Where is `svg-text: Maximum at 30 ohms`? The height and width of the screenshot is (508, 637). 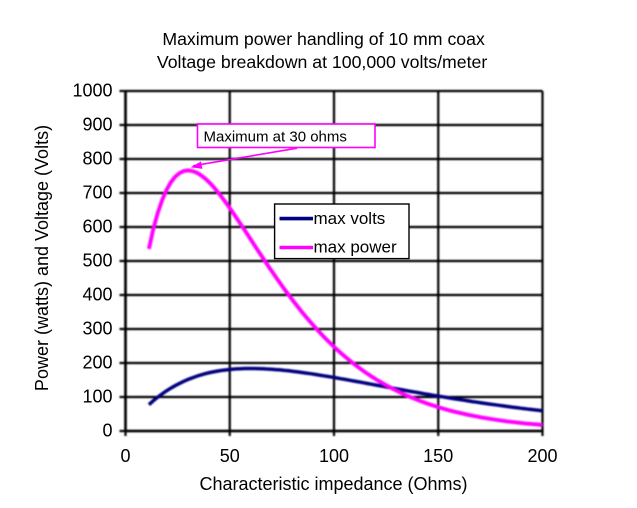 svg-text: Maximum at 30 ohms is located at coordinates (275, 137).